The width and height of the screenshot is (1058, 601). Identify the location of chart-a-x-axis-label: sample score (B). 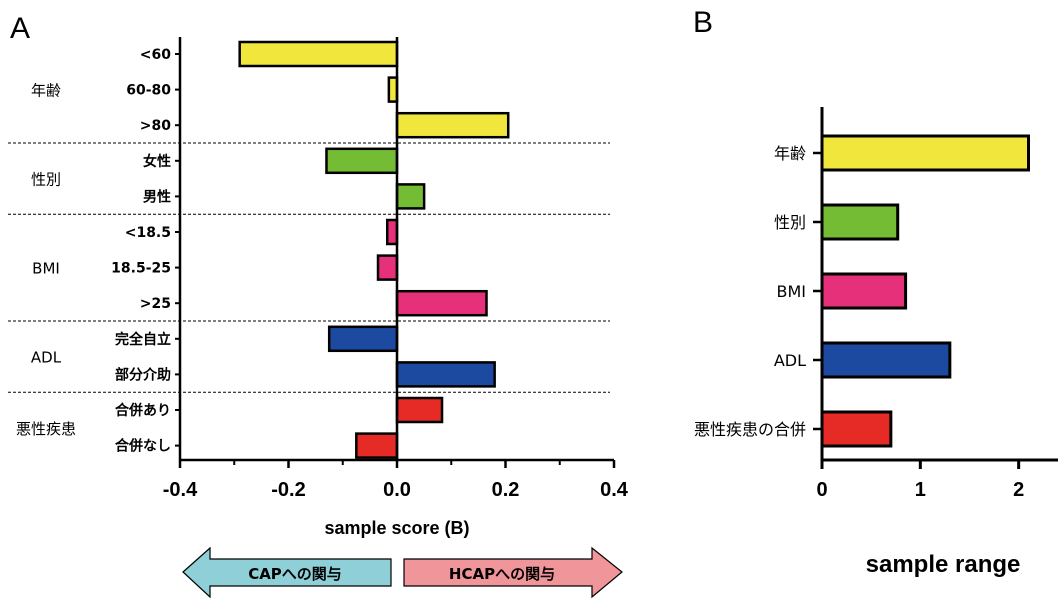
(396, 528).